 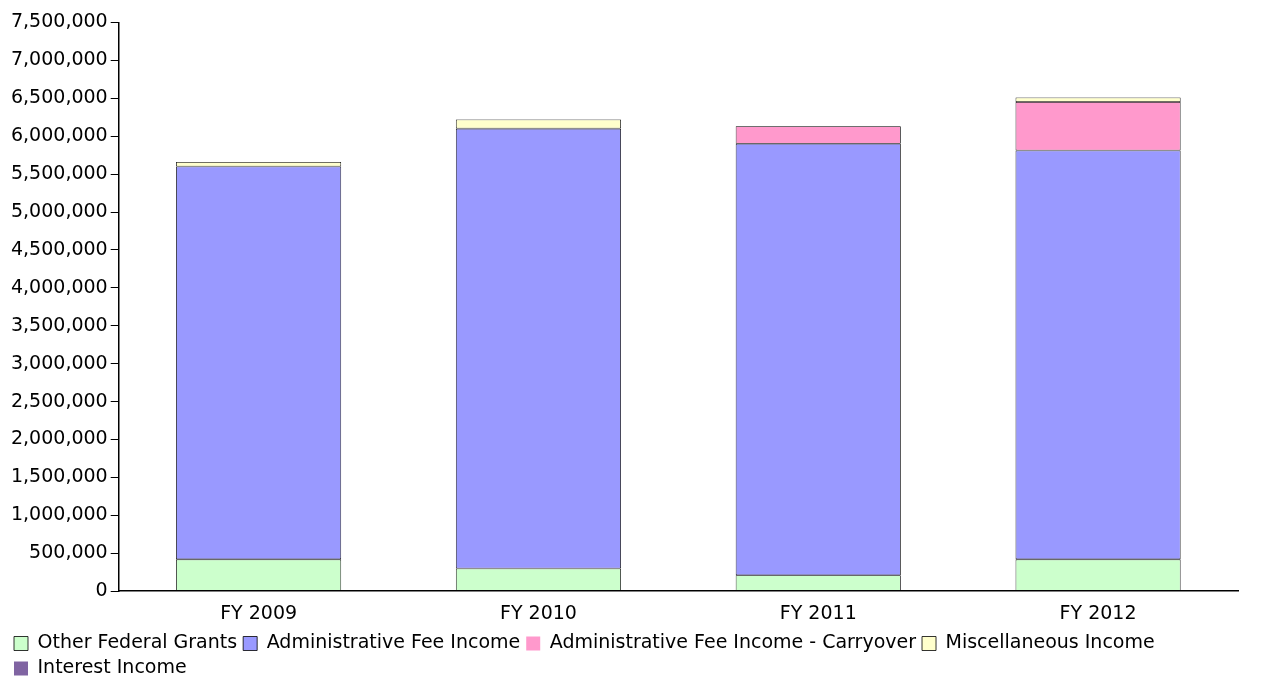 I want to click on y-tick-label: 3,500,000, so click(x=59, y=323).